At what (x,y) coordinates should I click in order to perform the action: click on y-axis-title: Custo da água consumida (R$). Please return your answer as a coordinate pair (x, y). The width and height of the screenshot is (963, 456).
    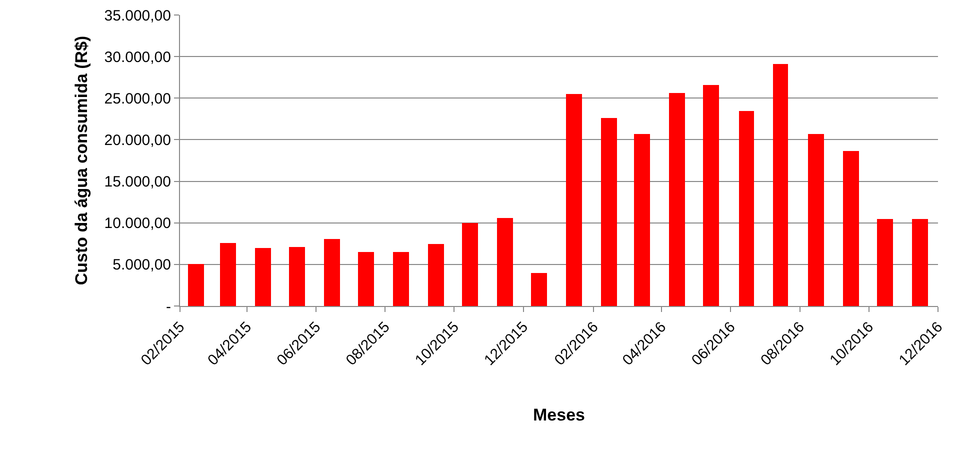
    Looking at the image, I should click on (81, 161).